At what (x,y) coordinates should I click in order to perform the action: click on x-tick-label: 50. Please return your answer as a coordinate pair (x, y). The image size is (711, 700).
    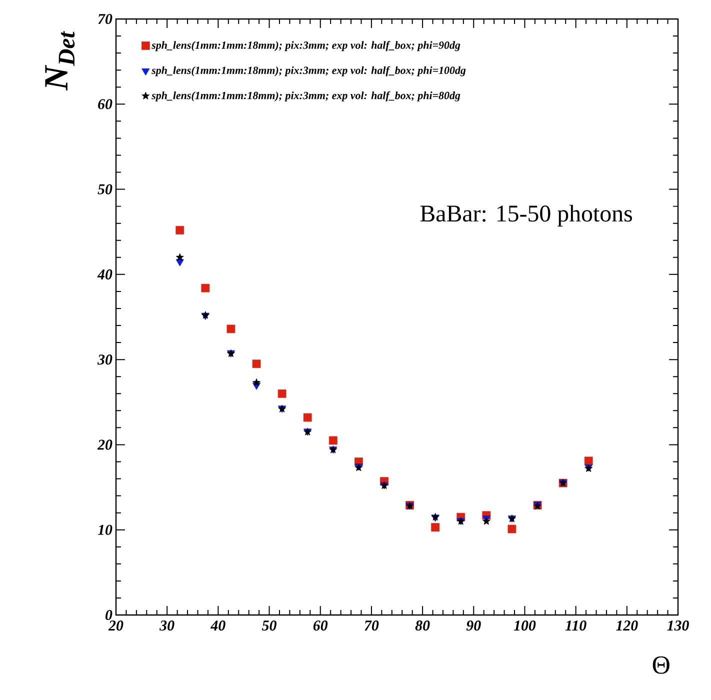
    Looking at the image, I should click on (269, 625).